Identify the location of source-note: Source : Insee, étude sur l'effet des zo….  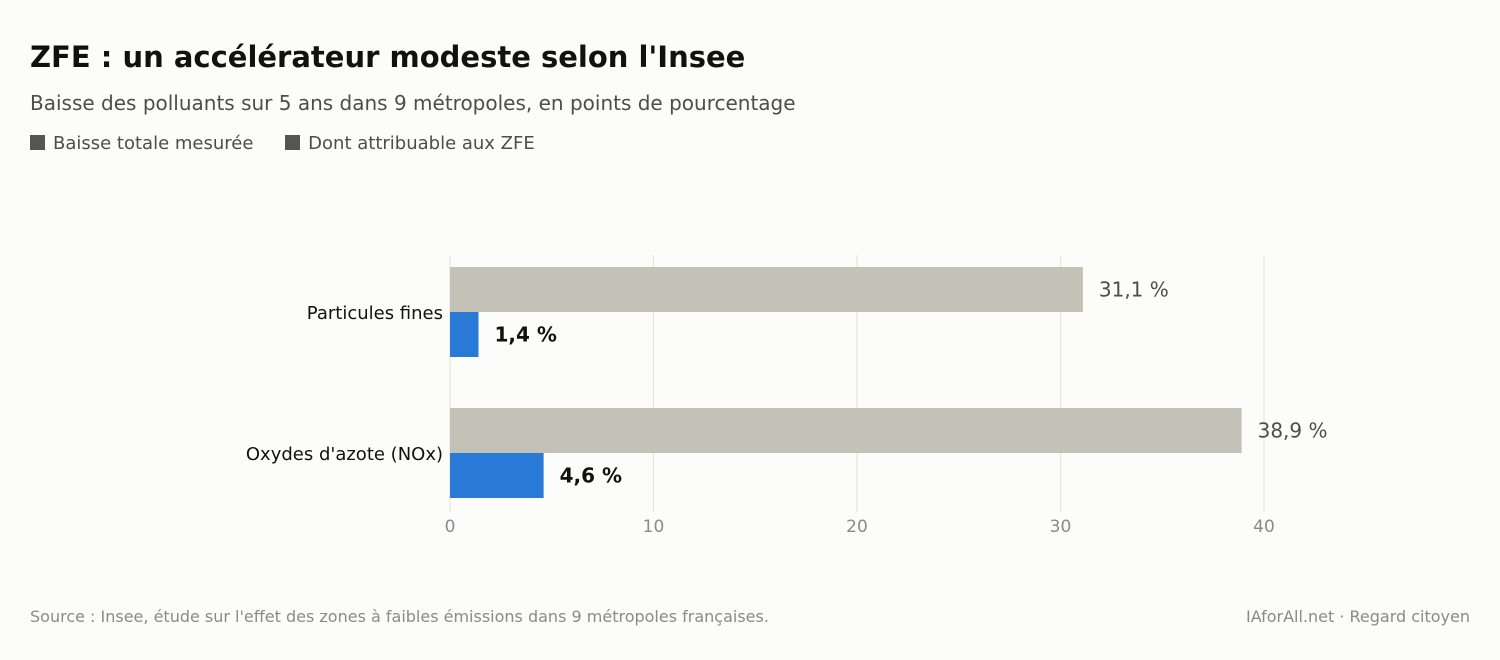
(399, 616).